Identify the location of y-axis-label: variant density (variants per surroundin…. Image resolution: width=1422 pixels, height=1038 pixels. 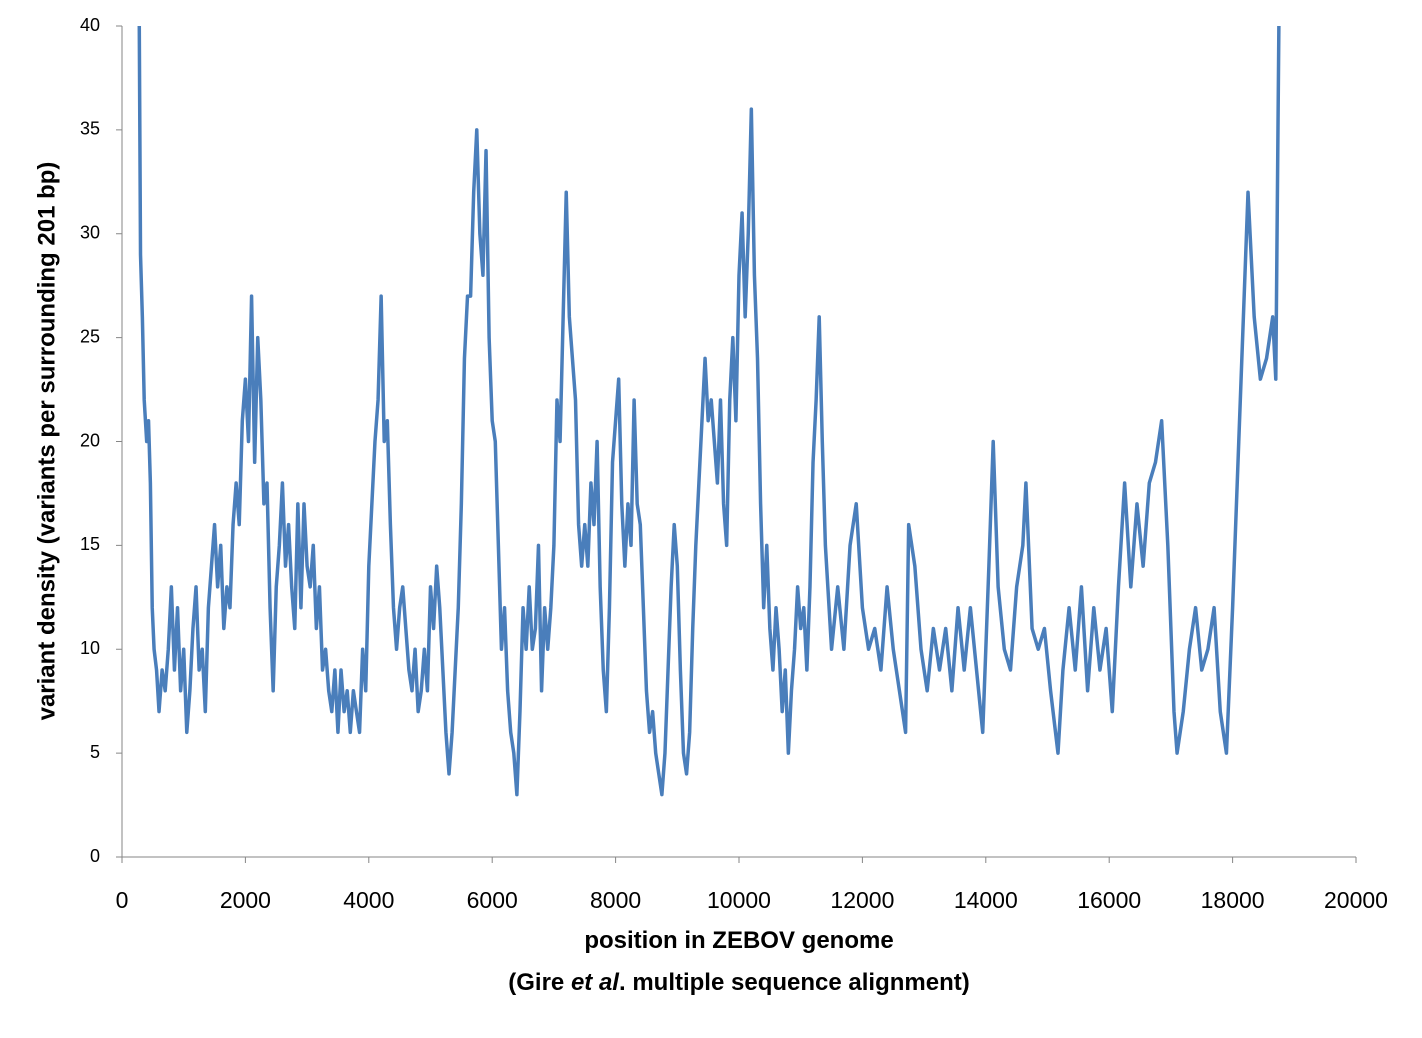
(46, 441).